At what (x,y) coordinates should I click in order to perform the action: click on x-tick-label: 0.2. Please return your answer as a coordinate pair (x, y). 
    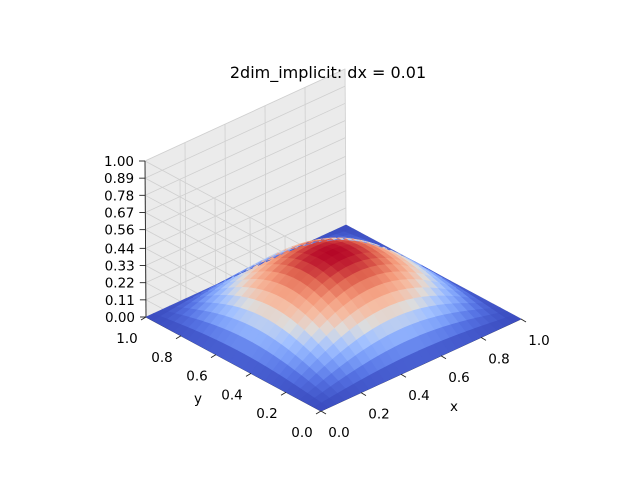
    Looking at the image, I should click on (378, 415).